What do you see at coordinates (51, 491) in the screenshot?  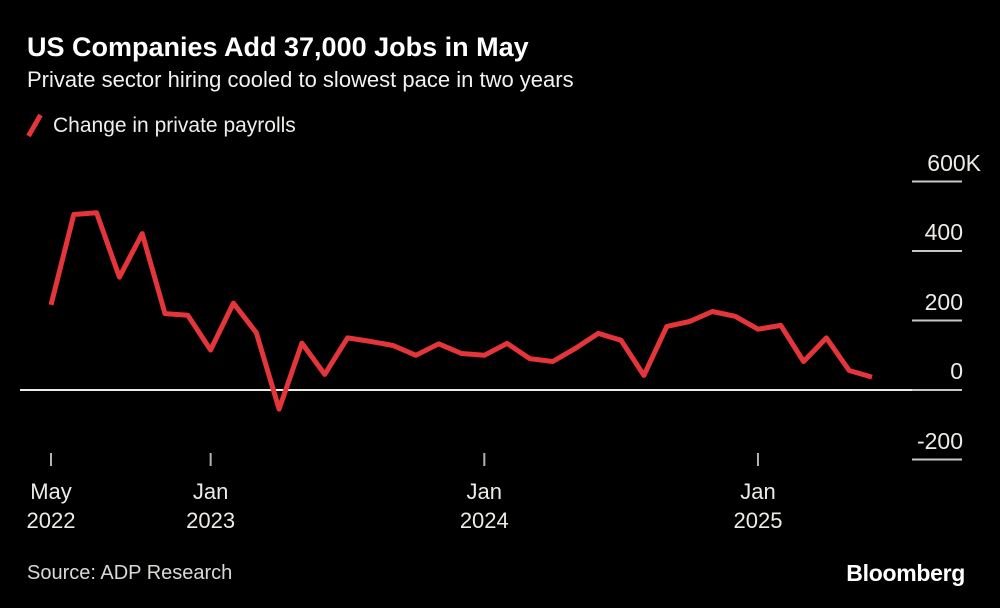 I see `x-axis-label-month: May` at bounding box center [51, 491].